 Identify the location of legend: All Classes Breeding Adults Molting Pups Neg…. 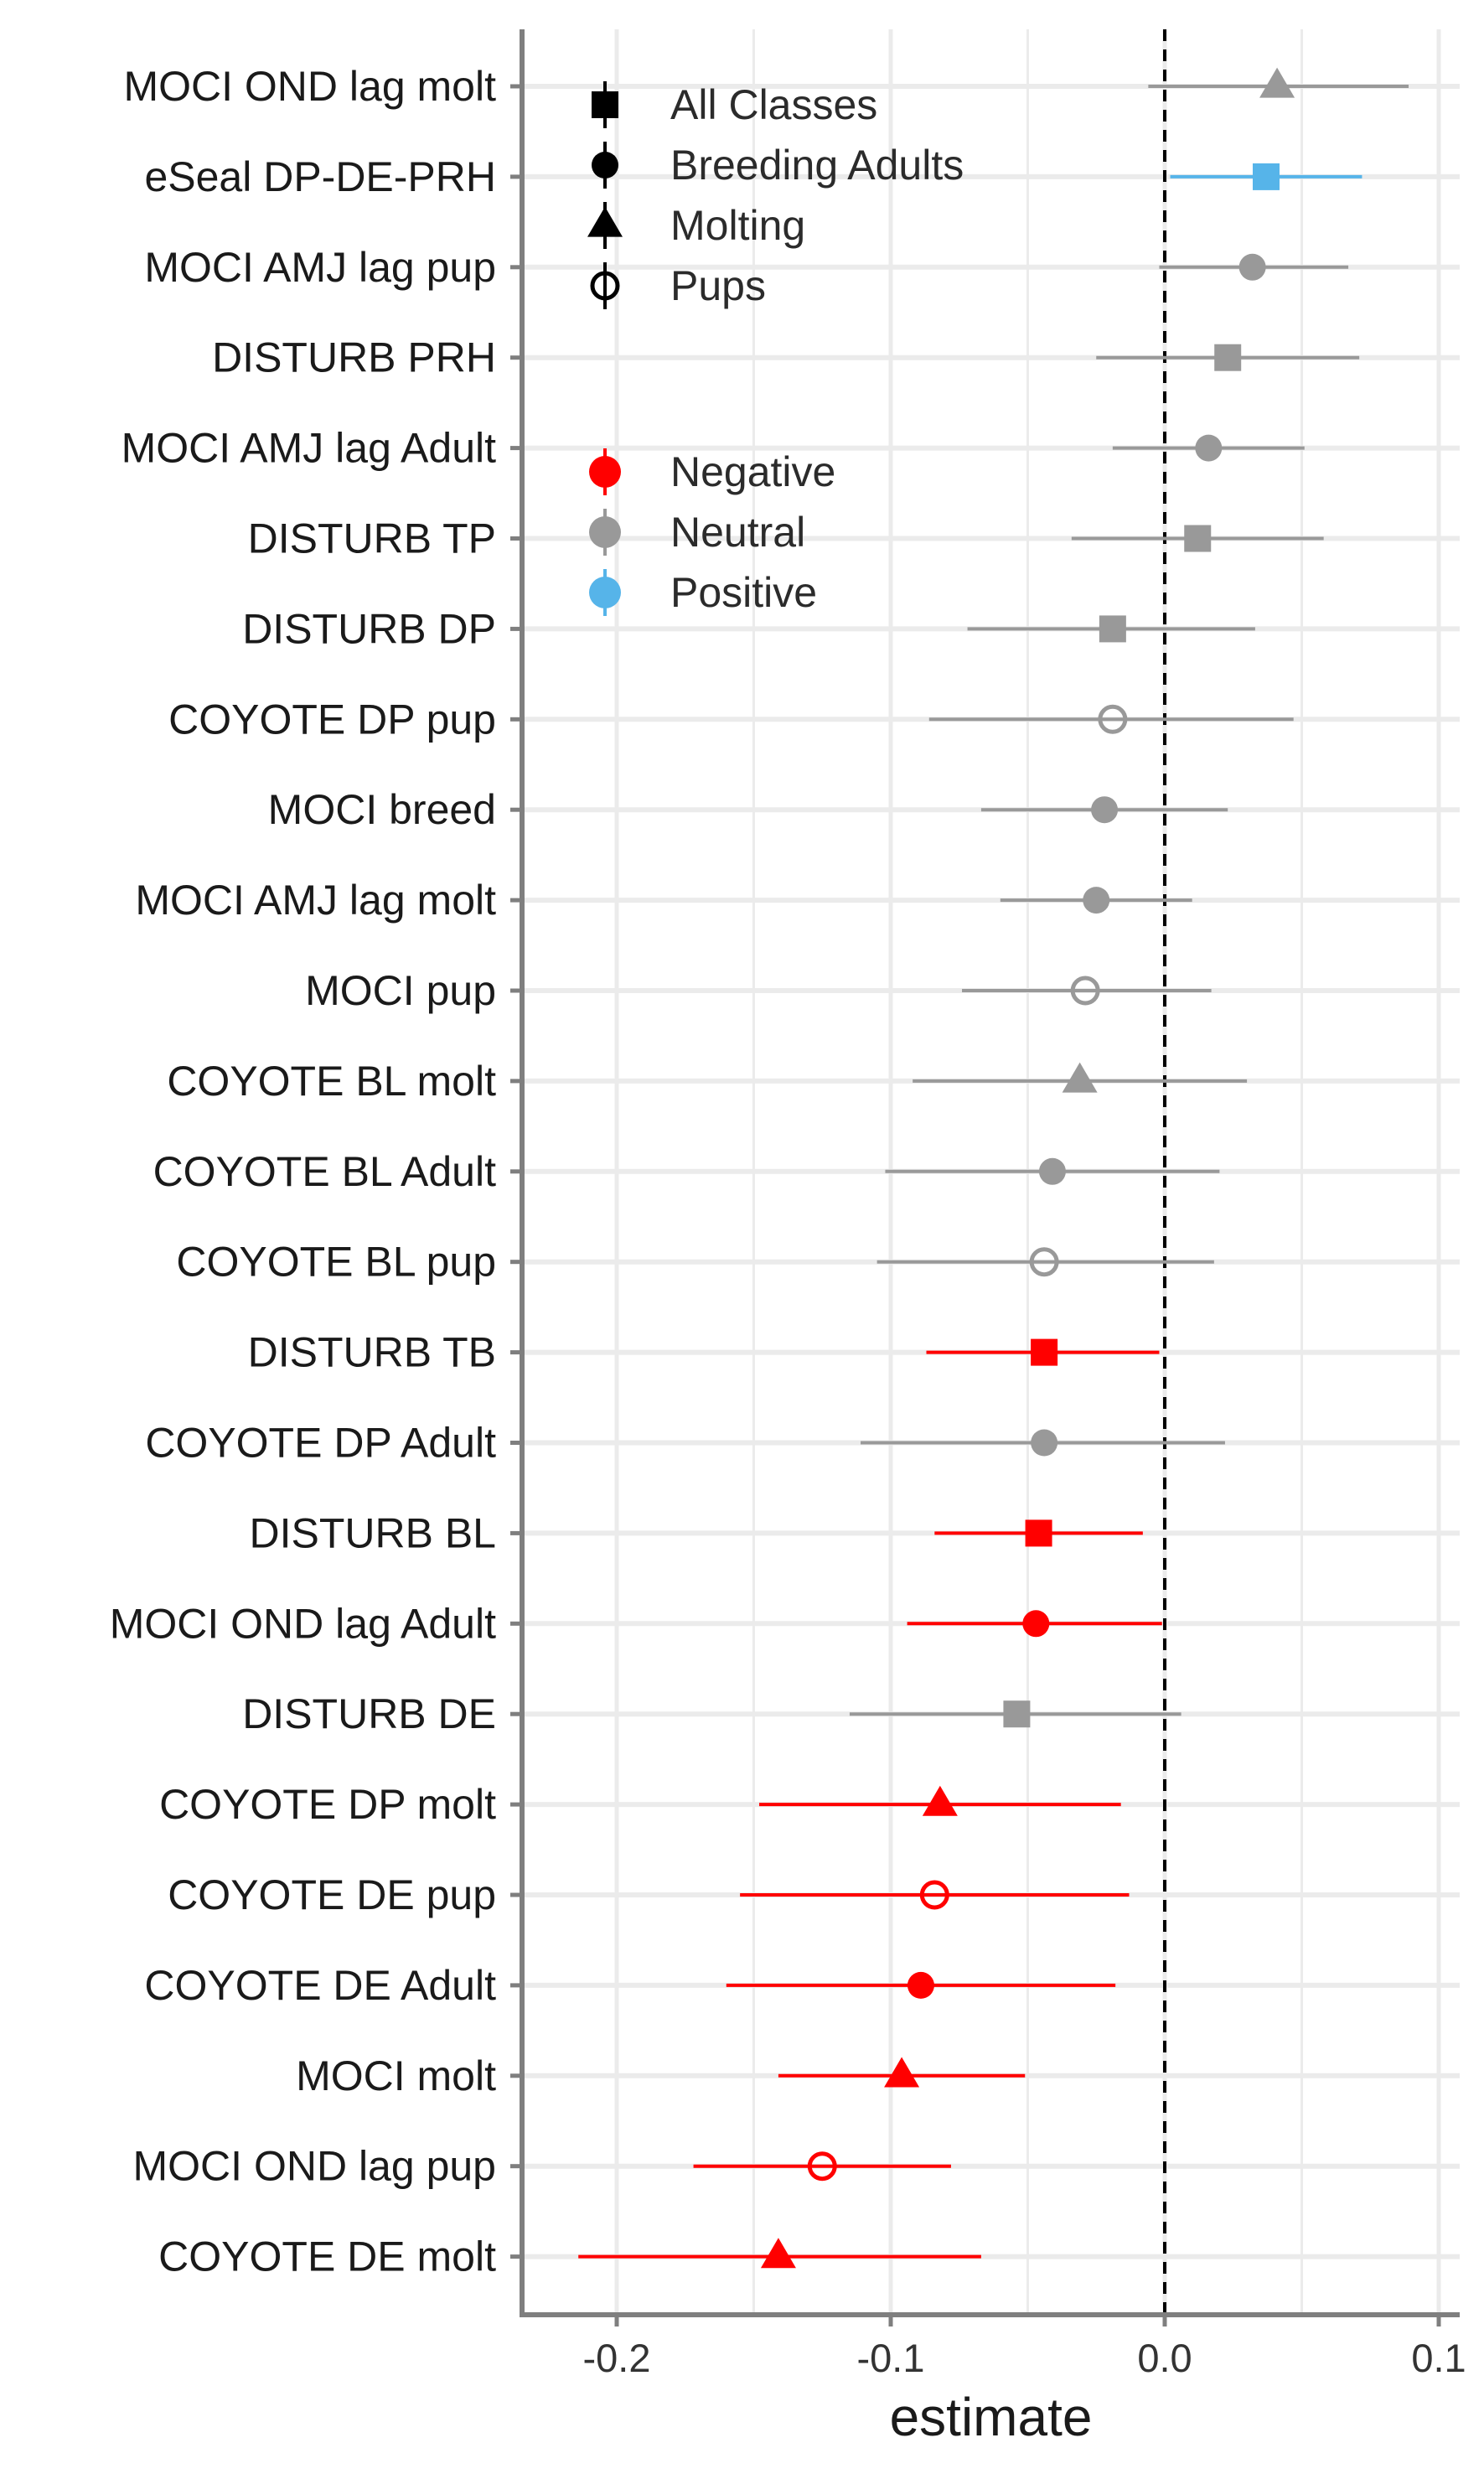
(775, 348).